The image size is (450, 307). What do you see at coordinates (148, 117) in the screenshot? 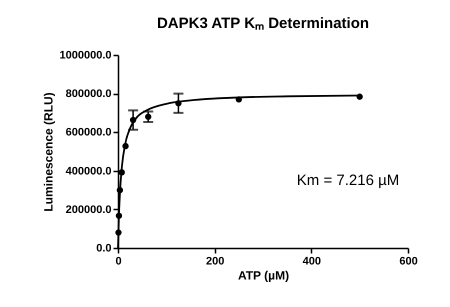
I see `point` at bounding box center [148, 117].